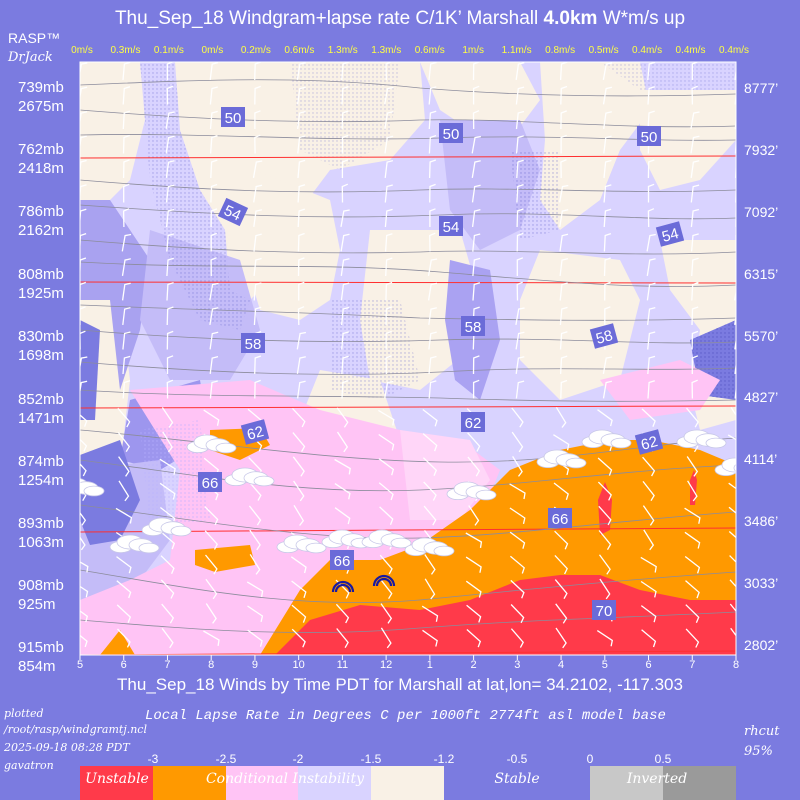 Image resolution: width=800 pixels, height=800 pixels. What do you see at coordinates (41, 168) in the screenshot?
I see `altitude-m-label: 2418m` at bounding box center [41, 168].